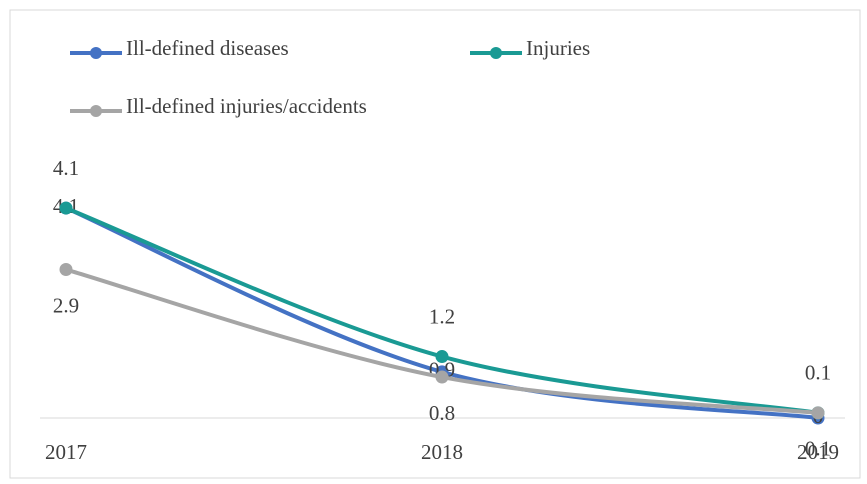 This screenshot has height=484, width=867. Describe the element at coordinates (66, 452) in the screenshot. I see `x-tick-label: 2017` at that location.